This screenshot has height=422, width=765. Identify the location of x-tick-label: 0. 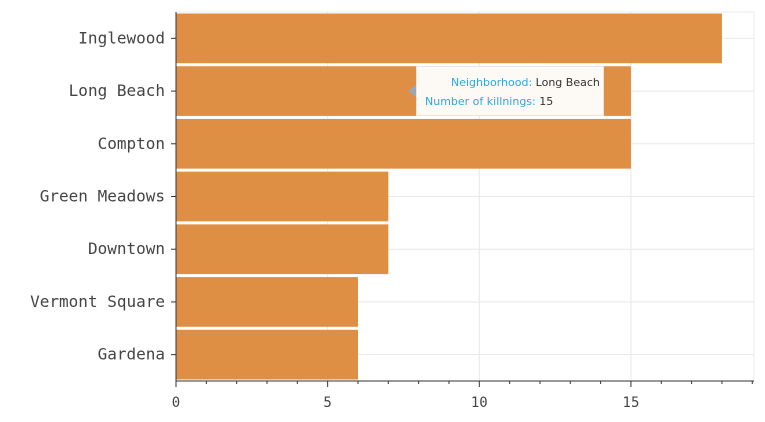
(176, 403).